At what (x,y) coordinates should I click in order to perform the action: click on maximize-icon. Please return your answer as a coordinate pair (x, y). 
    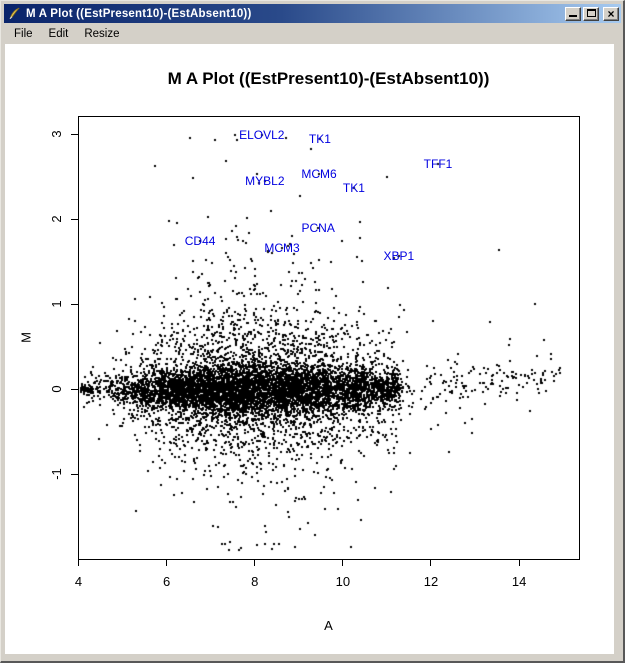
    Looking at the image, I should click on (591, 12).